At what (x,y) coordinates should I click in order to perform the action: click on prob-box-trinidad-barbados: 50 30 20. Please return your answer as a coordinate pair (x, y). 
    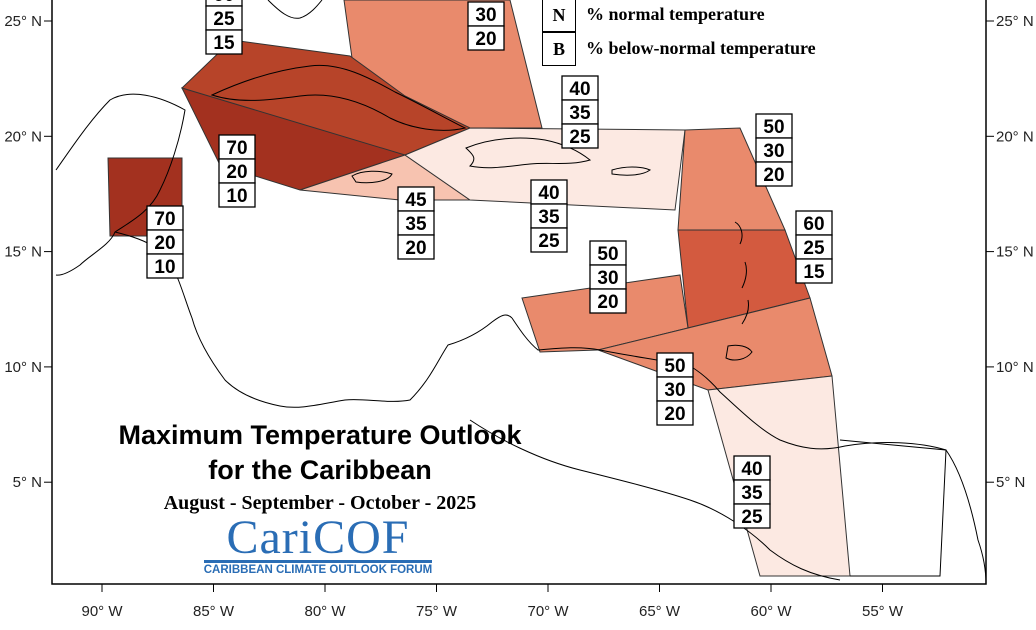
    Looking at the image, I should click on (675, 389).